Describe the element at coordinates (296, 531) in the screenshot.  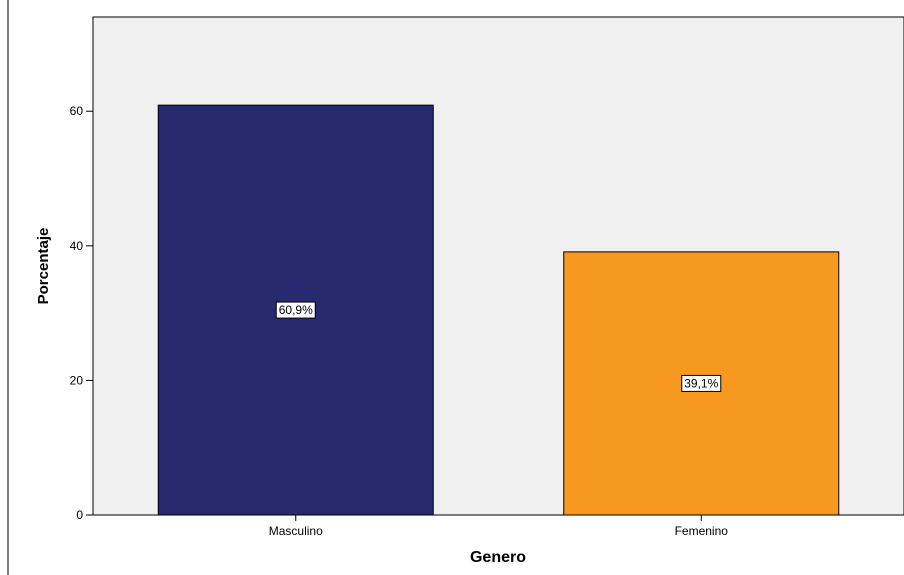
I see `x-tick-label: Masculino` at that location.